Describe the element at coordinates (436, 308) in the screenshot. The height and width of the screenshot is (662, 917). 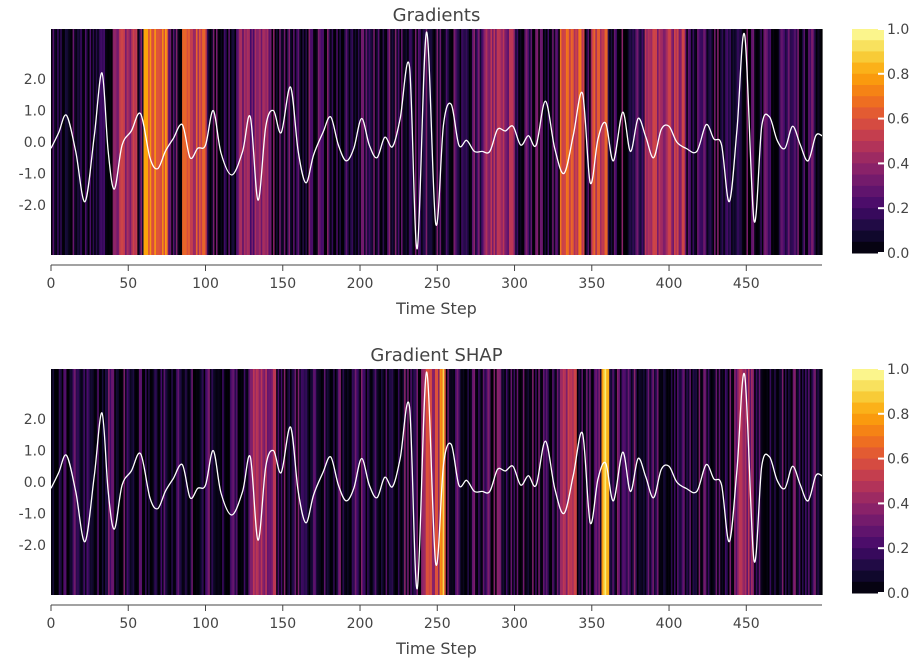
I see `x-axis-label: Time Step` at that location.